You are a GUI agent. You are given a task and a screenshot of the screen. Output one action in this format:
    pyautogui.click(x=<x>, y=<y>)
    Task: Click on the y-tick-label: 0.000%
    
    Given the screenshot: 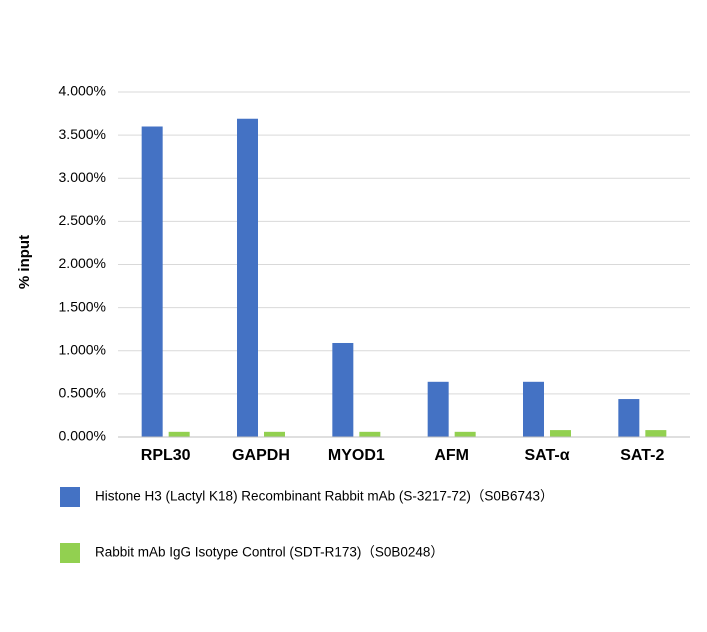 What is the action you would take?
    pyautogui.click(x=82, y=436)
    